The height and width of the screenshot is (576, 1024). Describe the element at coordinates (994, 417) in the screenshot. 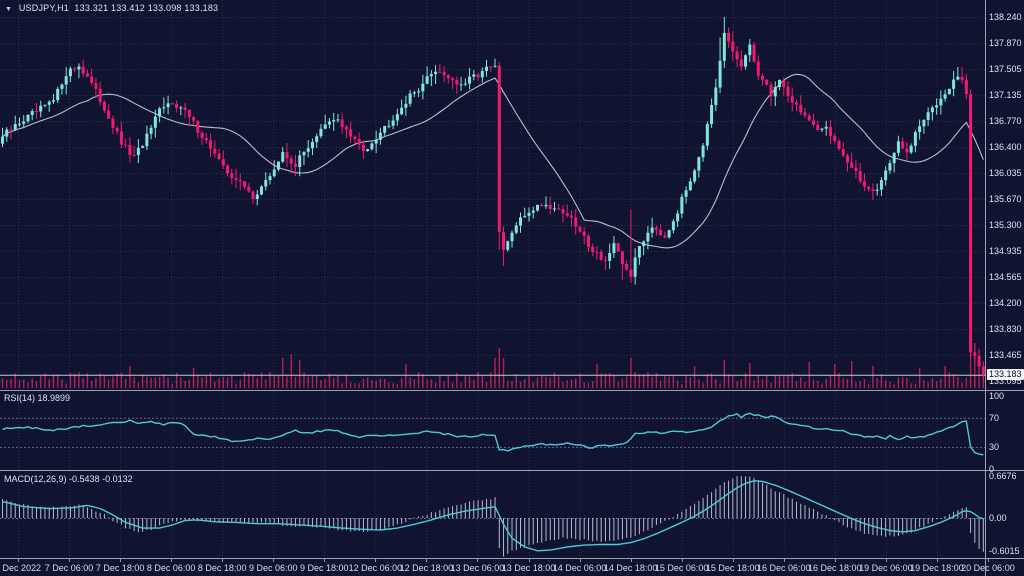

I see `rsi-axis-label: 70` at that location.